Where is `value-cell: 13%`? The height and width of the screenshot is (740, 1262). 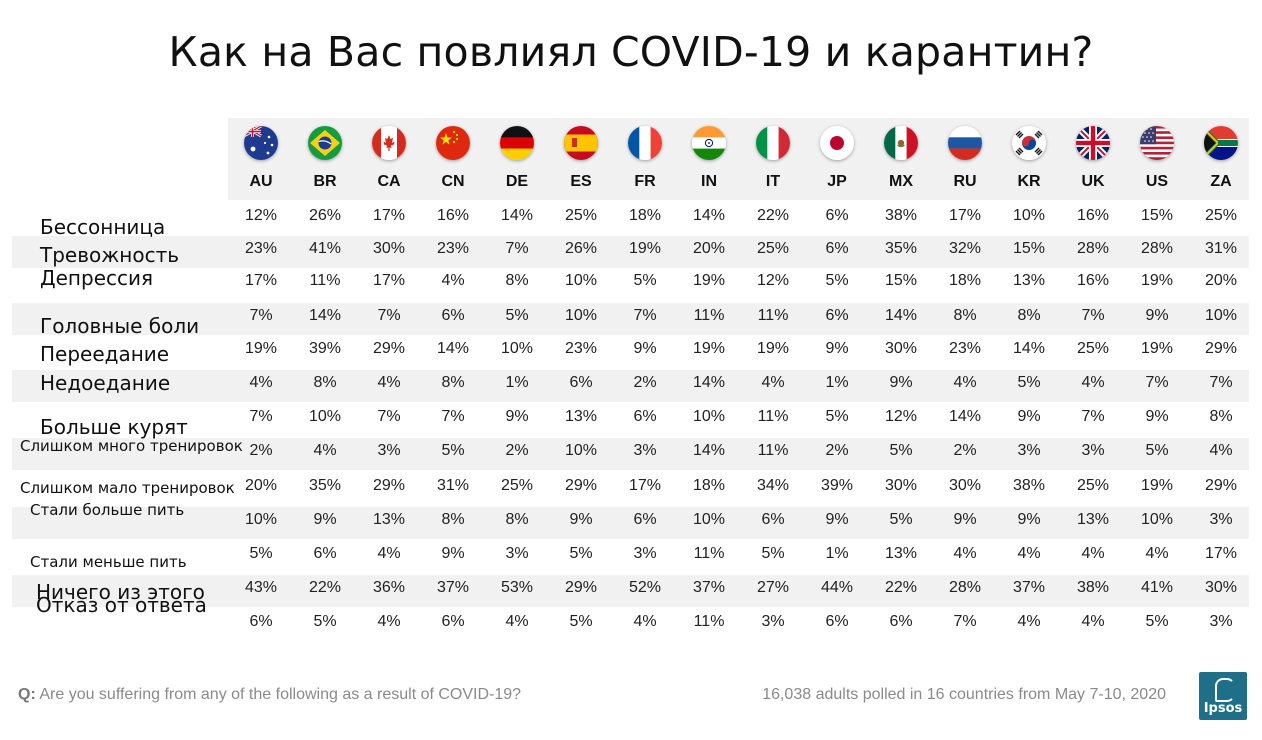 value-cell: 13% is located at coordinates (581, 416).